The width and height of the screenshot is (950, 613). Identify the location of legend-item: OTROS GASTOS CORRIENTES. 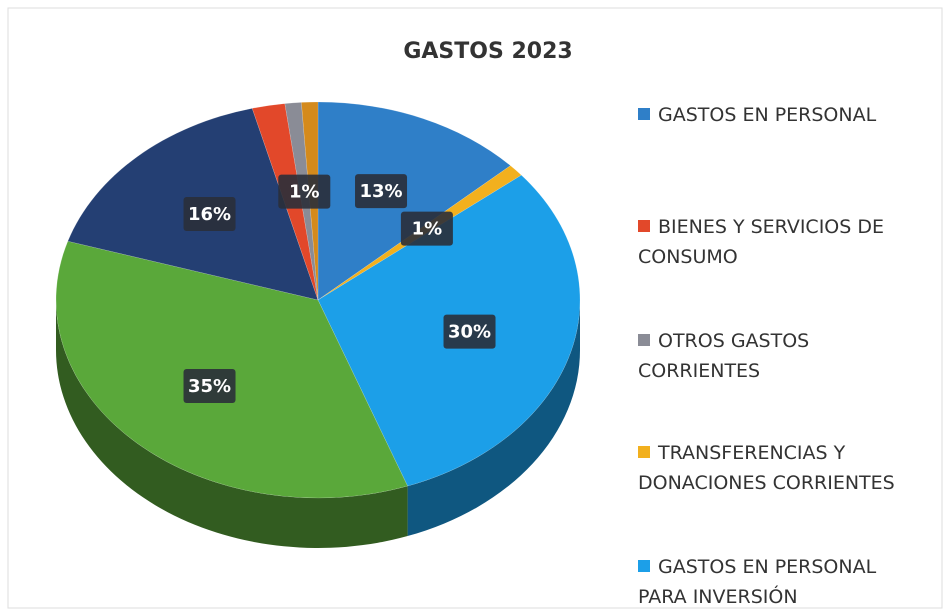
(783, 356).